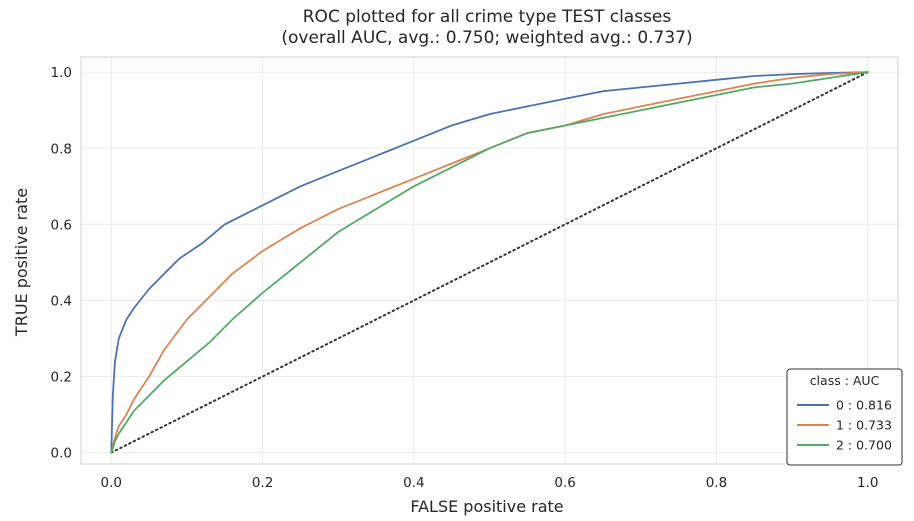 The height and width of the screenshot is (521, 914). Describe the element at coordinates (61, 149) in the screenshot. I see `y-tick-label: 0.8` at that location.